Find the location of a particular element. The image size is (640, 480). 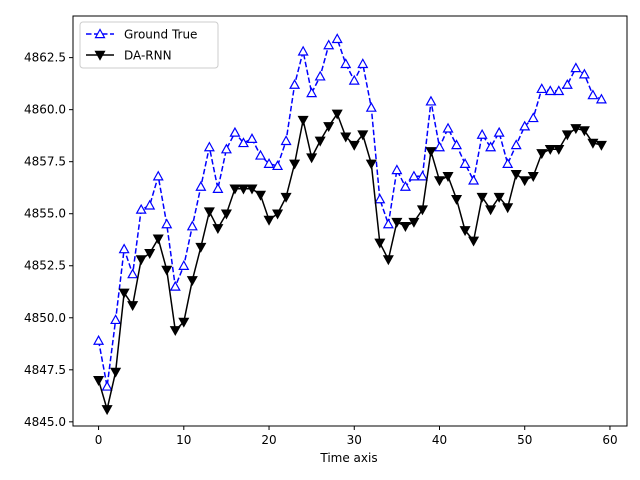

legend-label-da-rnn: DA-RNN is located at coordinates (148, 56).